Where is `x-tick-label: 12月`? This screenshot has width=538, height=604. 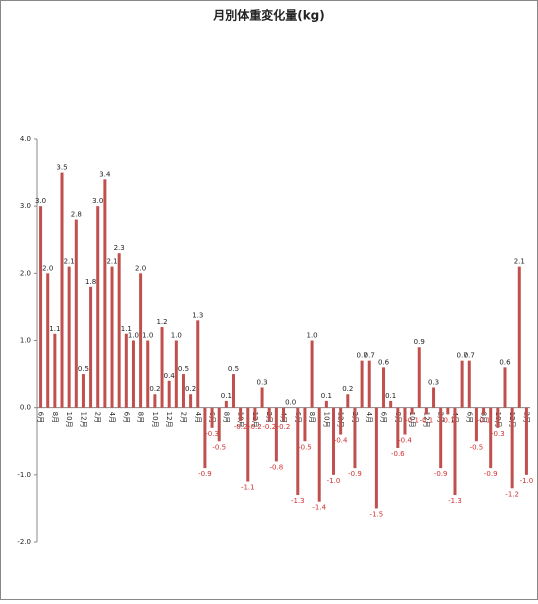
x-tick-label: 12月 is located at coordinates (426, 420).